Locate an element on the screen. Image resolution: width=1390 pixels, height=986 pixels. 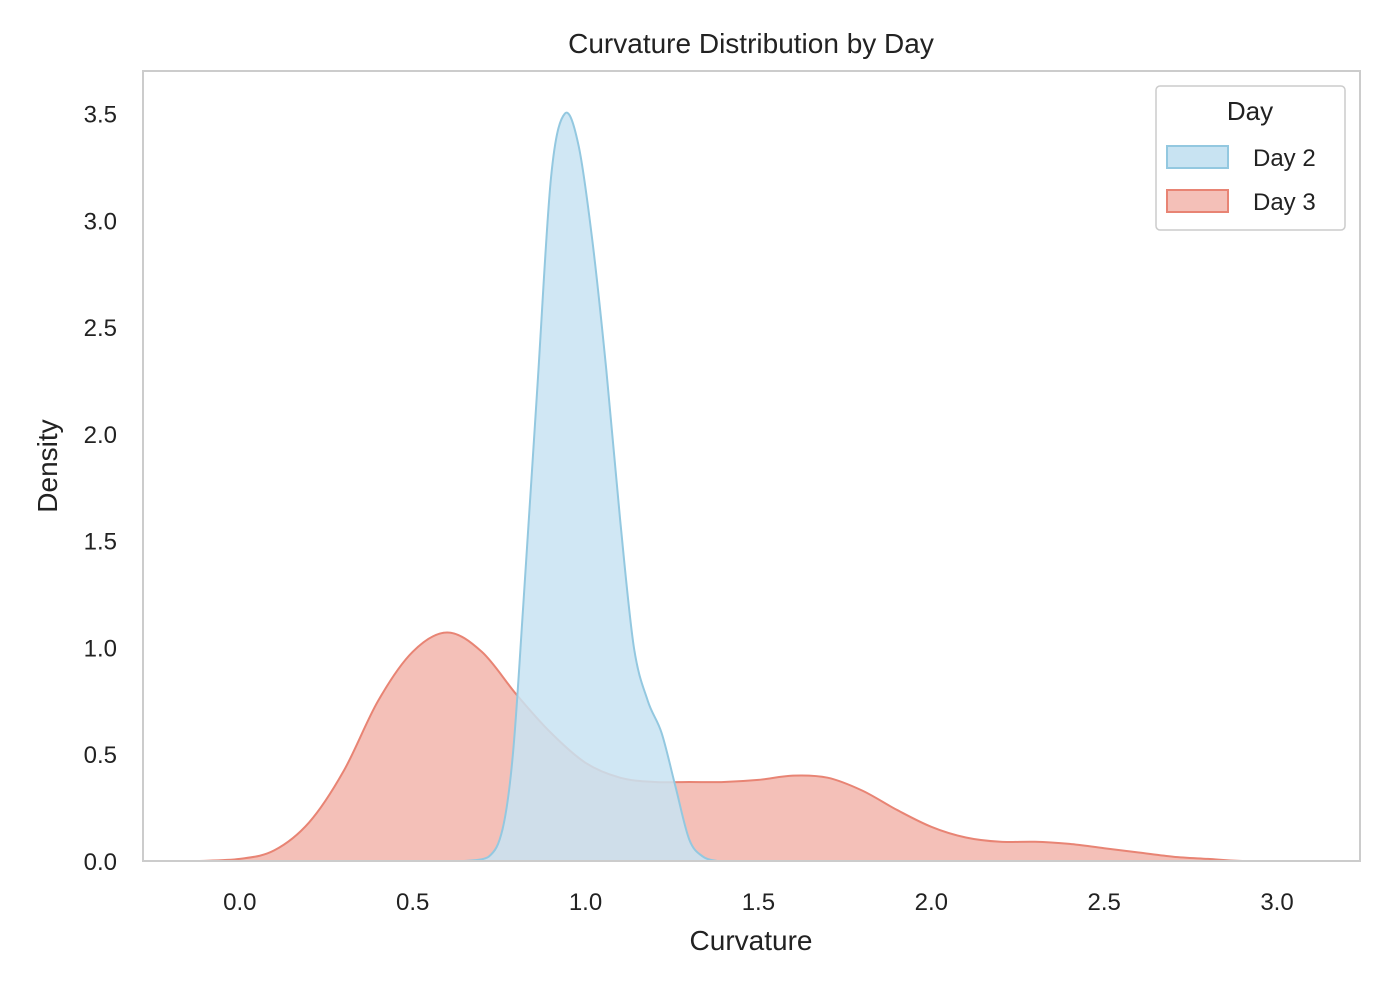
y-tick-label: 1.5 is located at coordinates (100, 542).